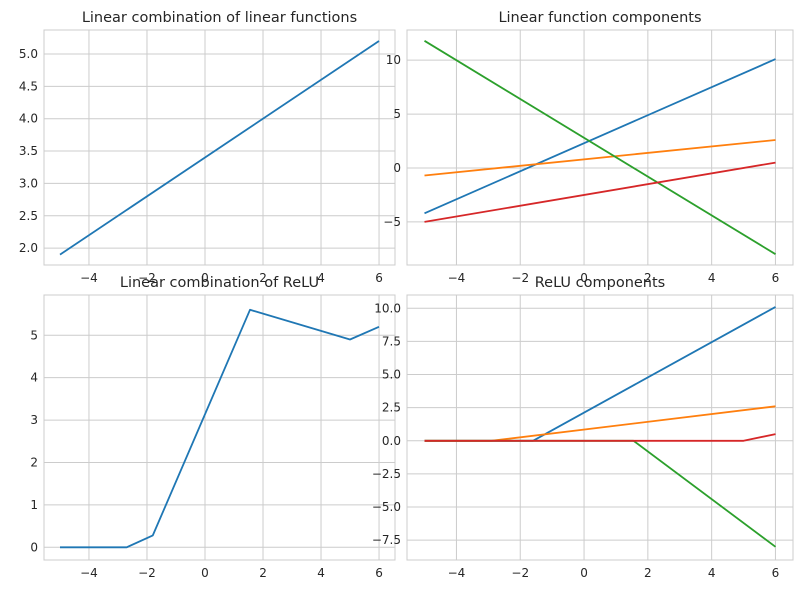 The image size is (803, 590). Describe the element at coordinates (600, 283) in the screenshot. I see `chart-title: ReLU components` at that location.